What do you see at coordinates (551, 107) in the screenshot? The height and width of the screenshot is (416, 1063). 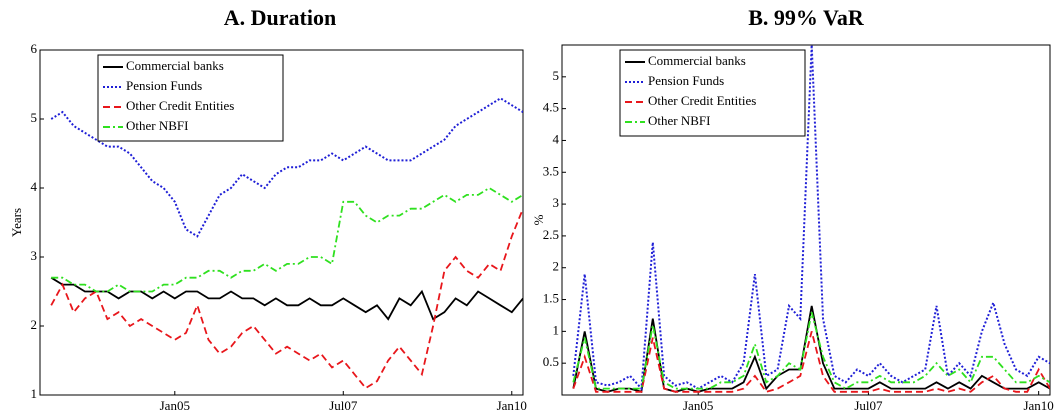 I see `y-tick-label: 4.5` at bounding box center [551, 107].